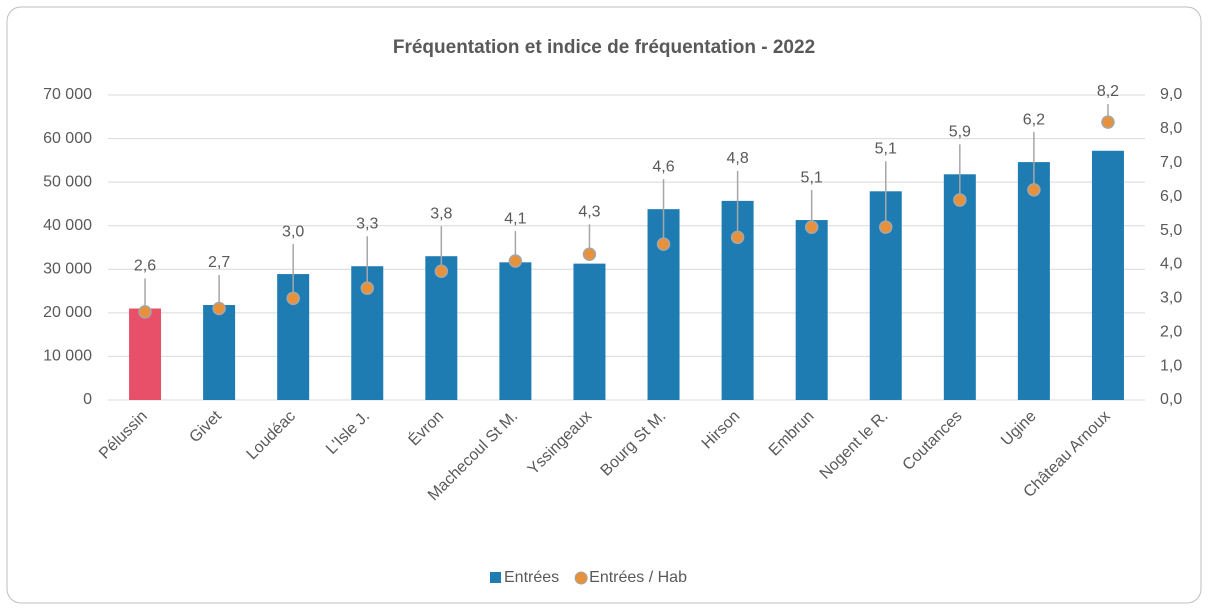  Describe the element at coordinates (67, 225) in the screenshot. I see `y-tick-label: 40 000` at that location.